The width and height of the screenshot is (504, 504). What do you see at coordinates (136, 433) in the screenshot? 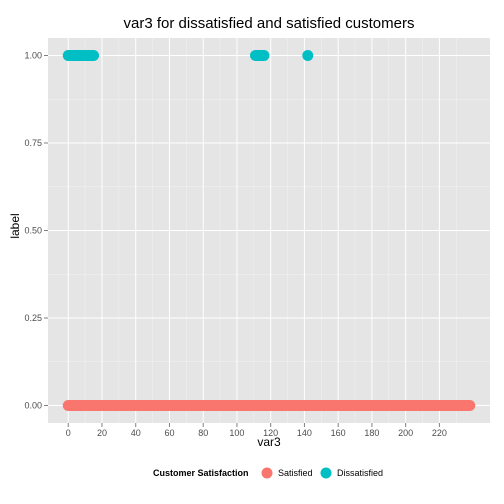
I see `x-tick-label: 40` at bounding box center [136, 433].